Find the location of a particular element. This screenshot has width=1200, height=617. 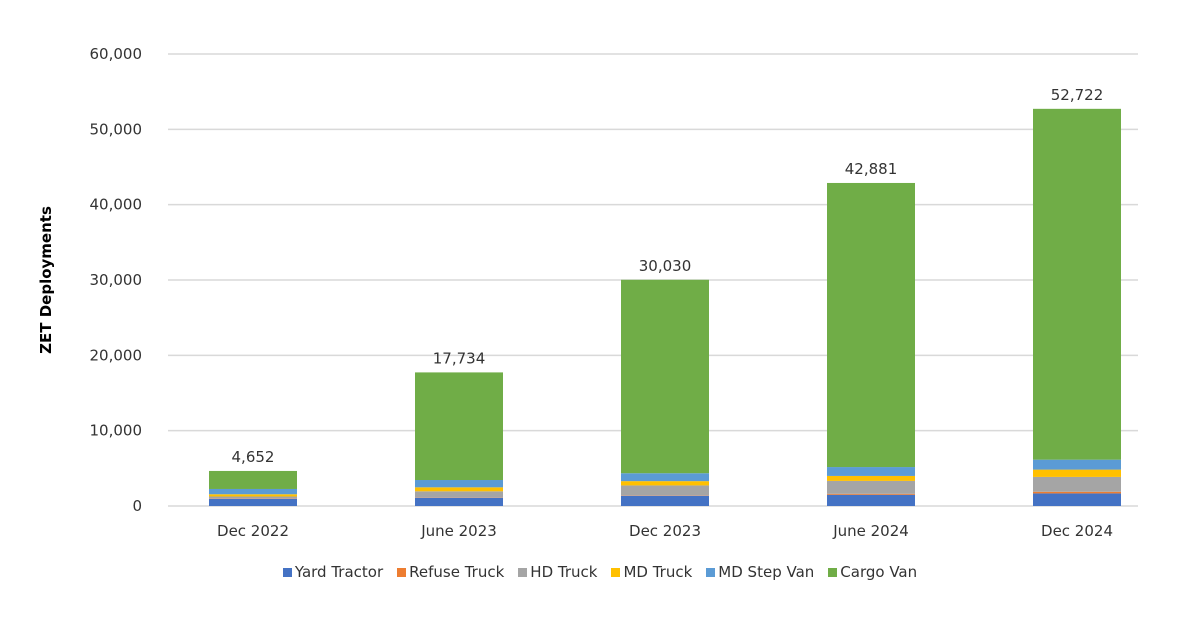

y-tick-label: 10,000 is located at coordinates (116, 431).